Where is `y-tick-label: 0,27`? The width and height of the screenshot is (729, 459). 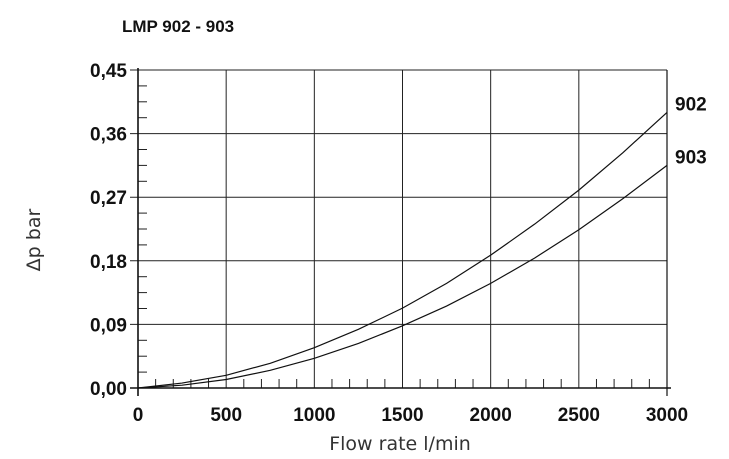 y-tick-label: 0,27 is located at coordinates (108, 198).